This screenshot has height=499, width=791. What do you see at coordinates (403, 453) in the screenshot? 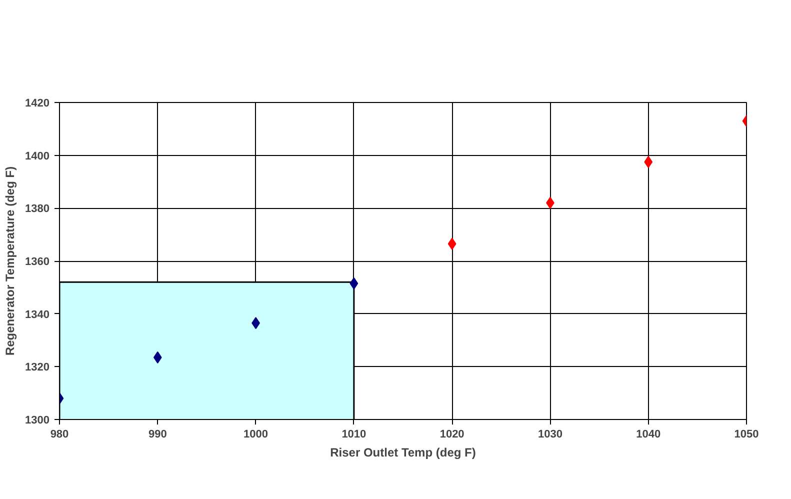
I see `x-axis-title: Riser Outlet Temp (deg F)` at bounding box center [403, 453].